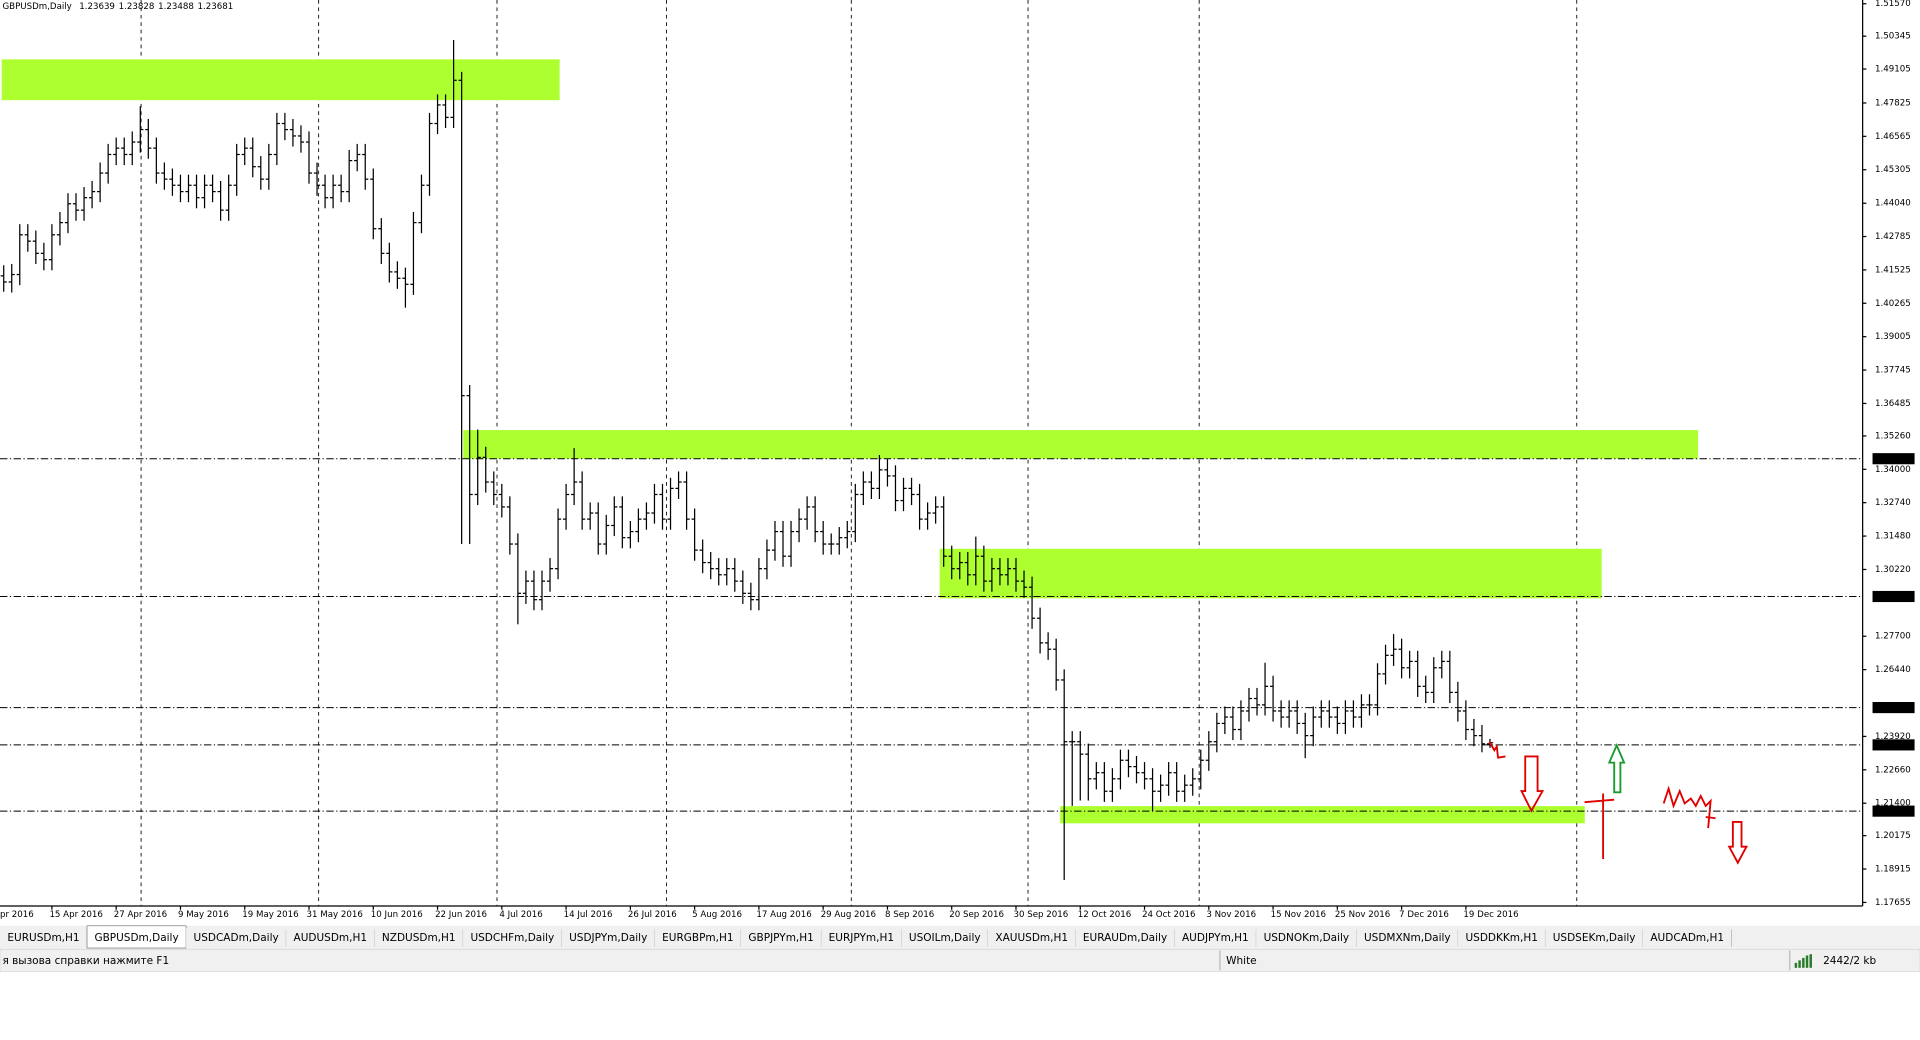 The height and width of the screenshot is (1040, 1920). I want to click on y-tick-label: 1.50345, so click(1893, 37).